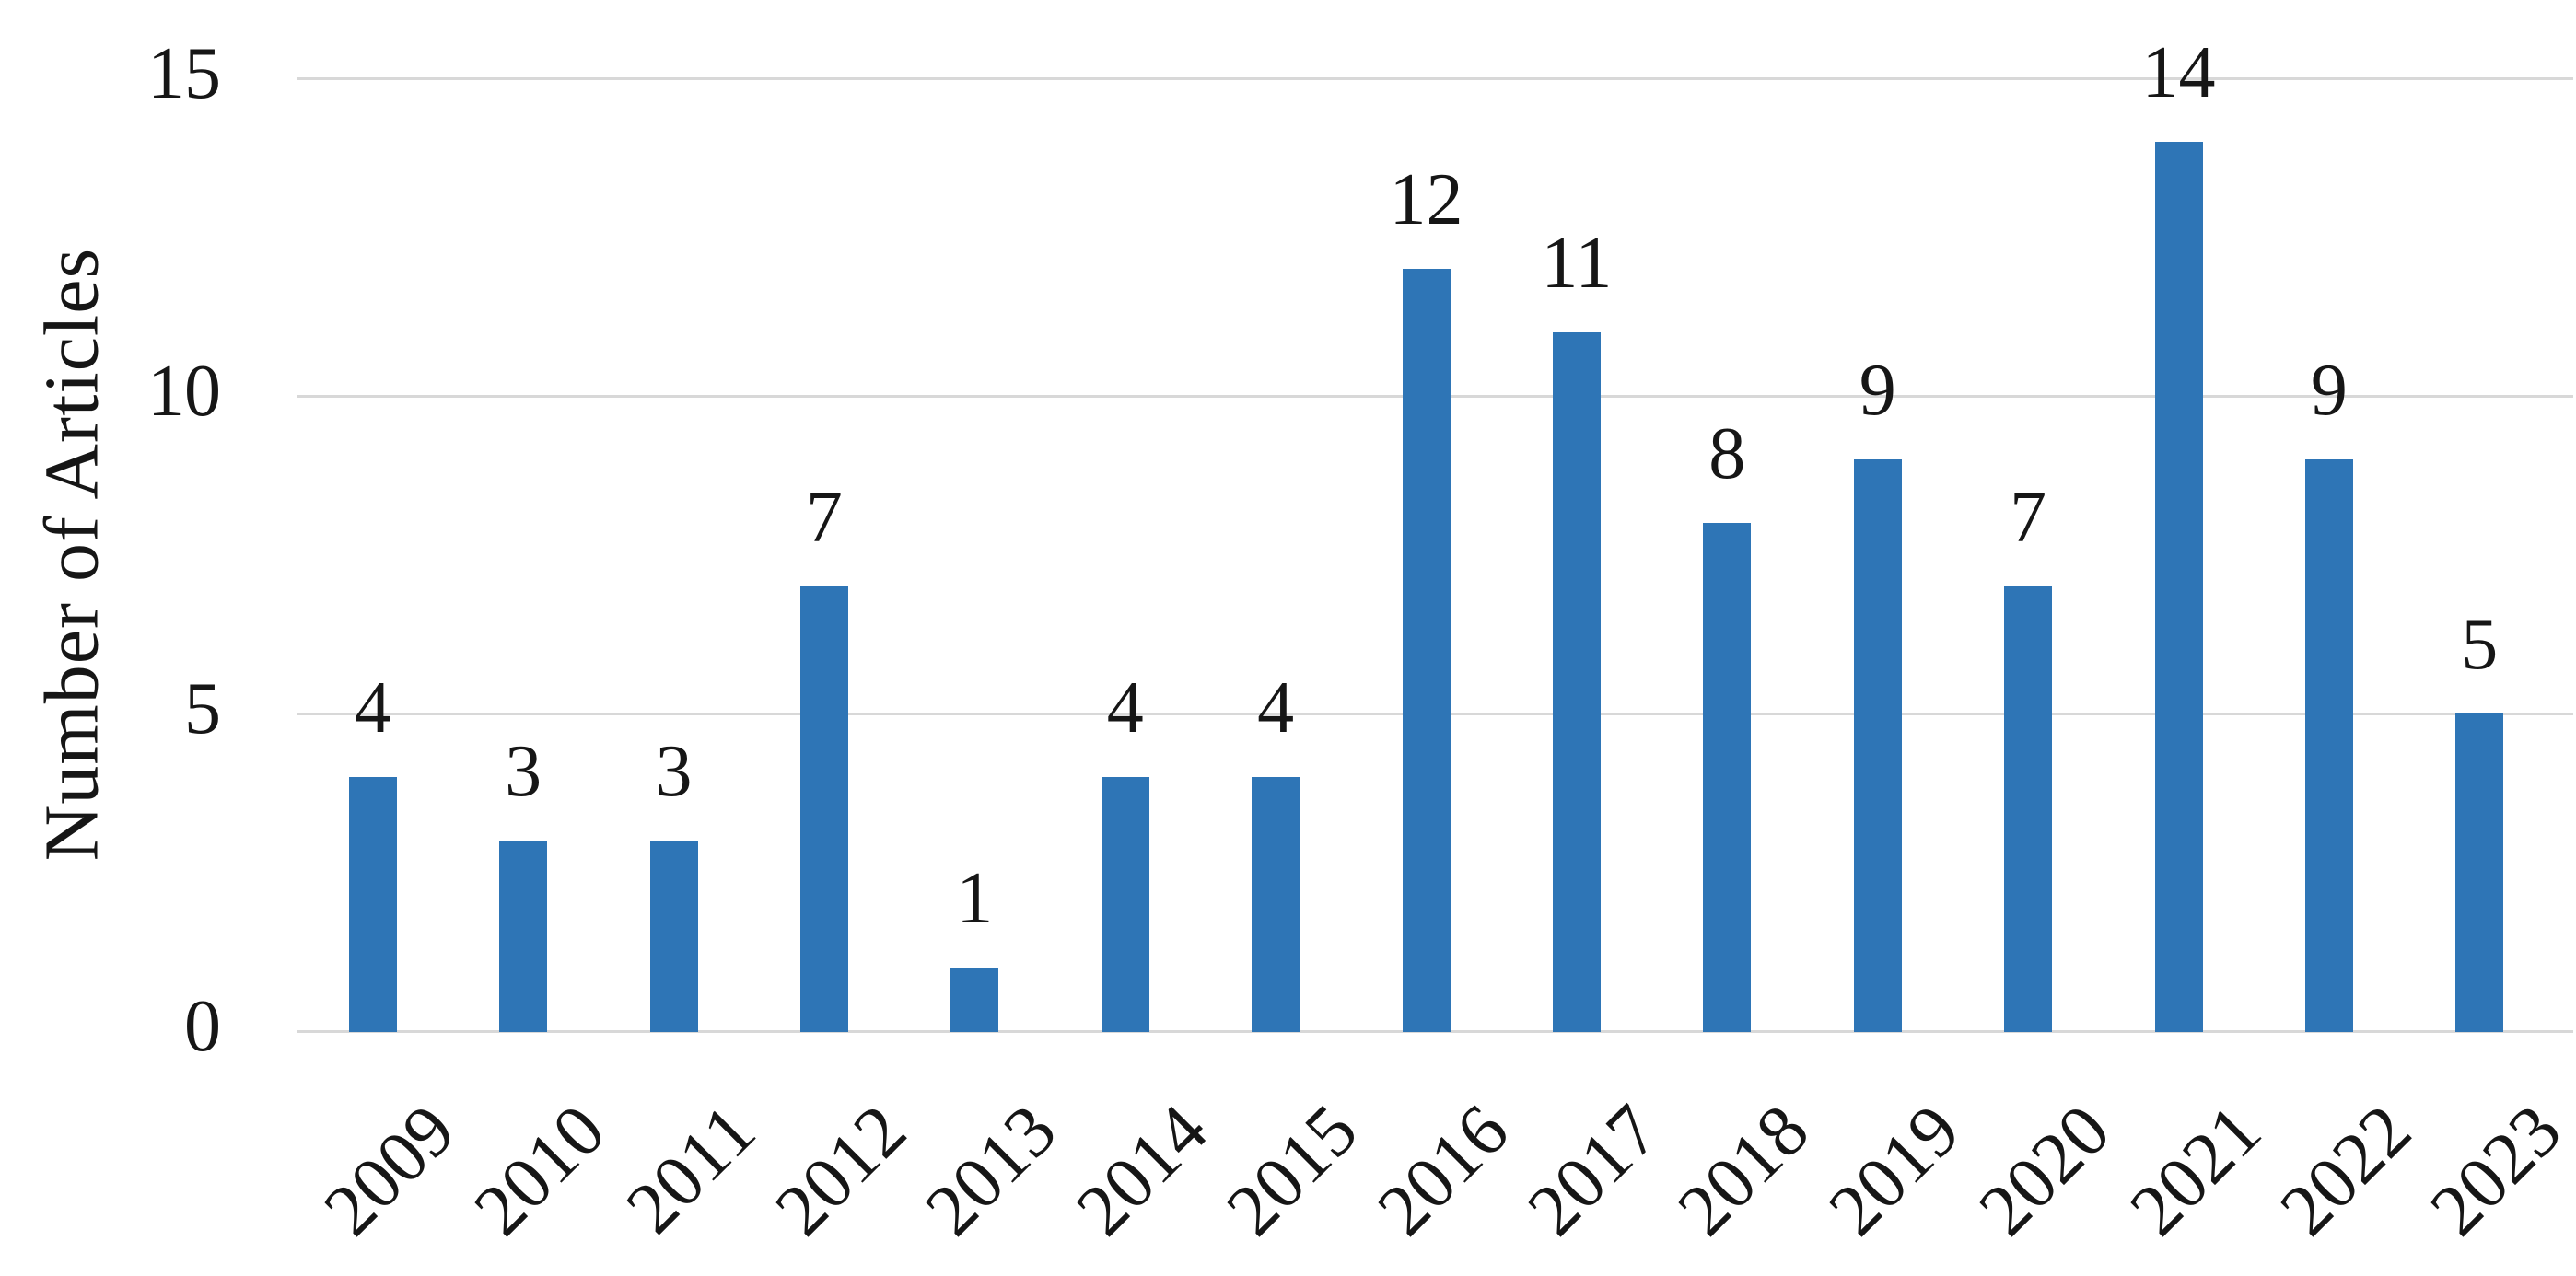  What do you see at coordinates (1577, 263) in the screenshot?
I see `bar-value-label: 11` at bounding box center [1577, 263].